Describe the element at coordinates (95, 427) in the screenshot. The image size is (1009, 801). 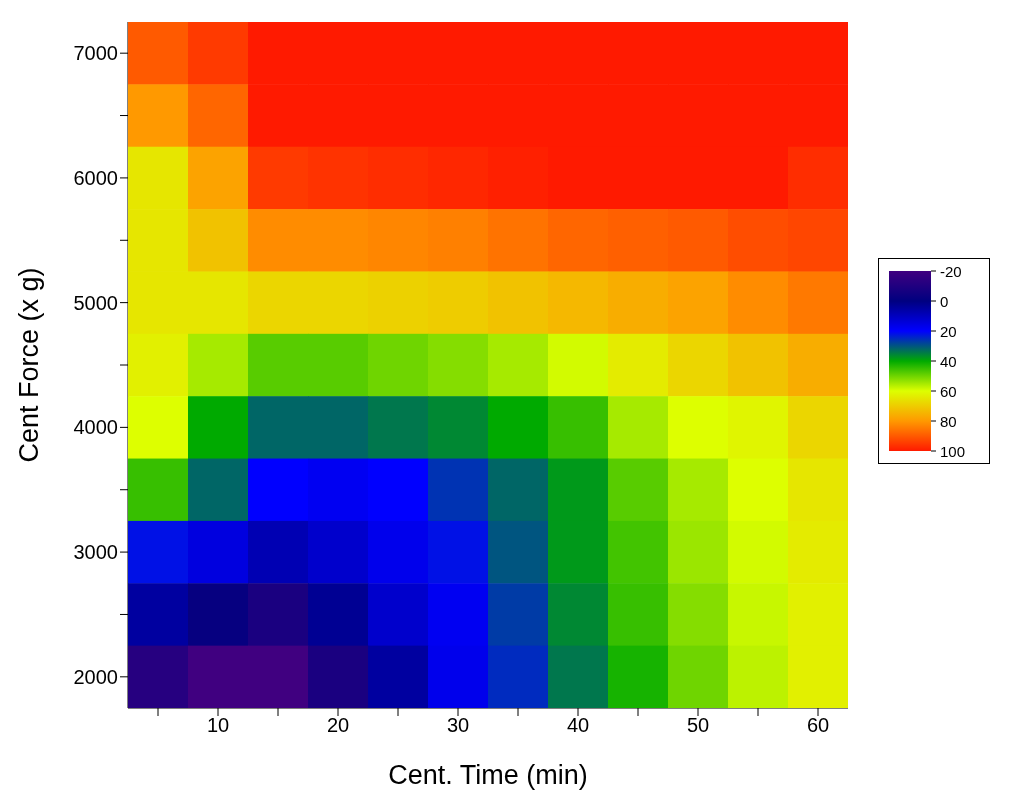
I see `y-tick-label: 4000` at that location.